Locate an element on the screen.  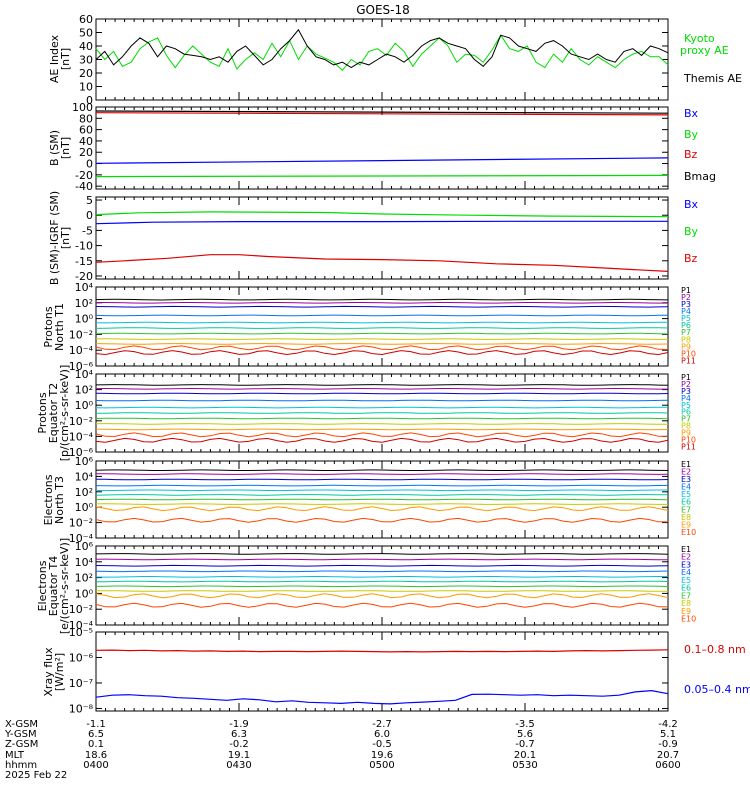
y-tick-label: 10⁶ is located at coordinates (84, 461).